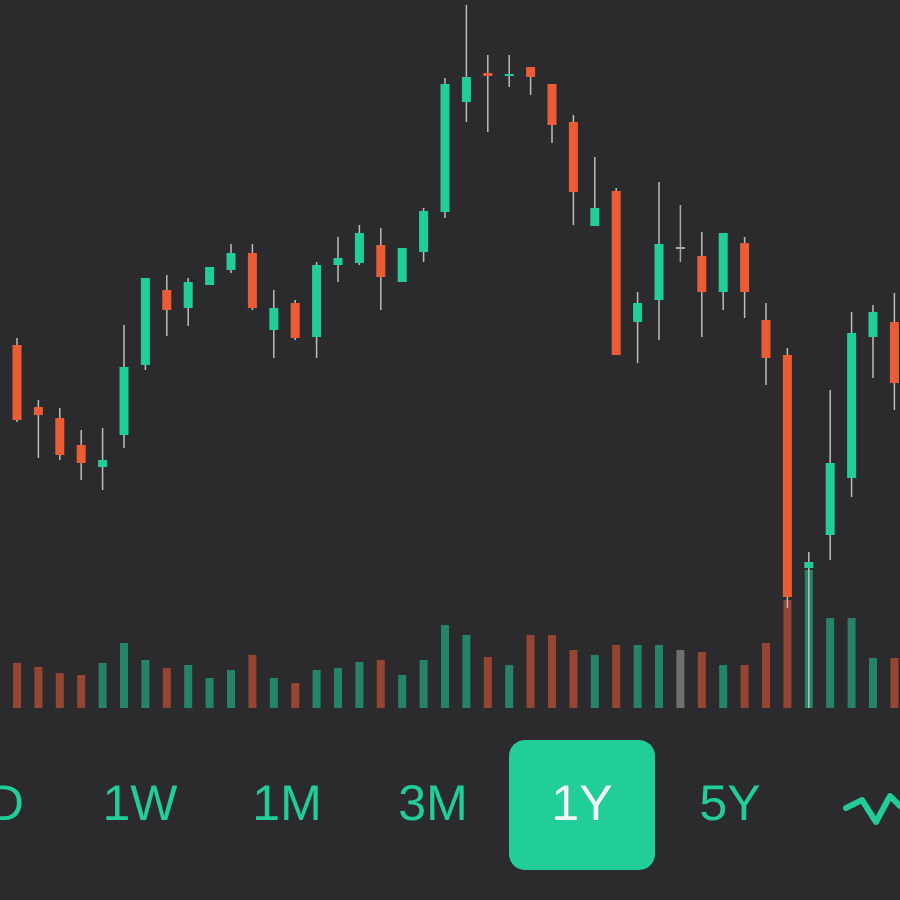 The image size is (900, 900). I want to click on line-chart-toggle, so click(871, 809).